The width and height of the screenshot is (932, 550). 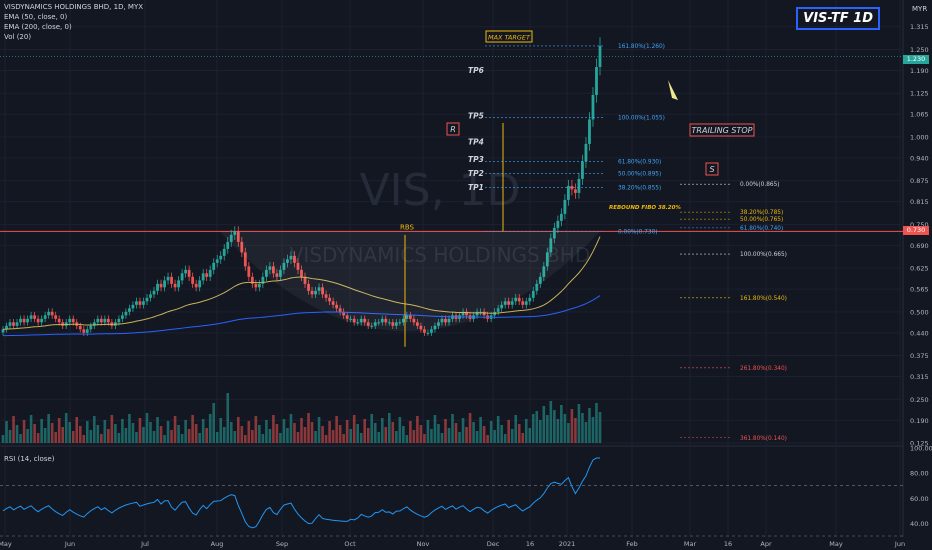 What do you see at coordinates (407, 228) in the screenshot?
I see `rbs-label: RBS` at bounding box center [407, 228].